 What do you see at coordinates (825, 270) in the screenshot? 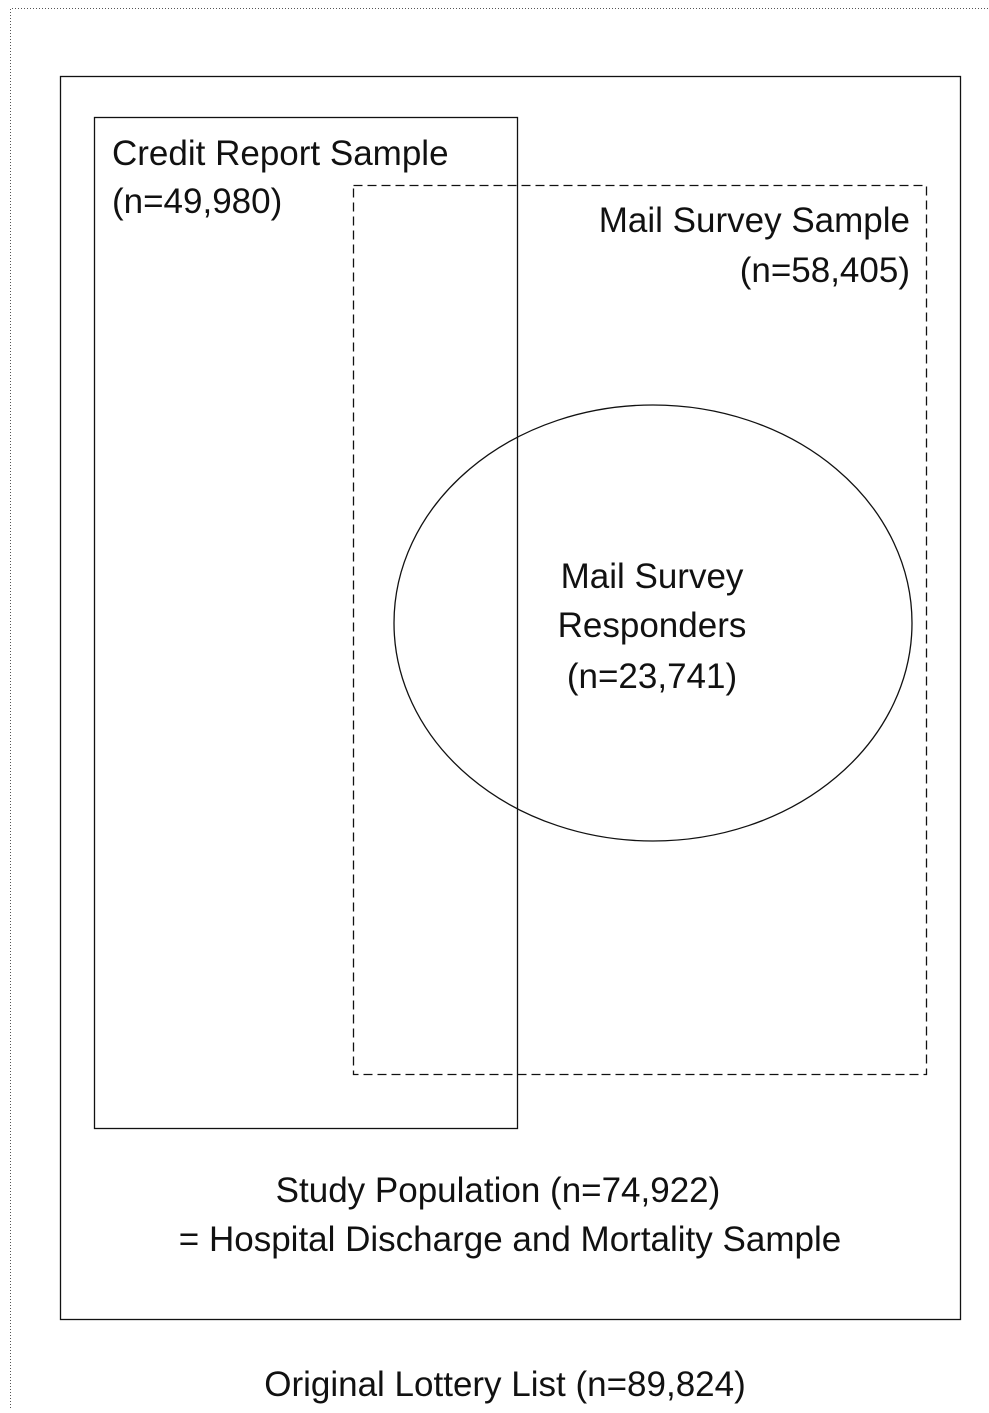
I see `mail-survey-sample-count: (n=58,405)` at bounding box center [825, 270].